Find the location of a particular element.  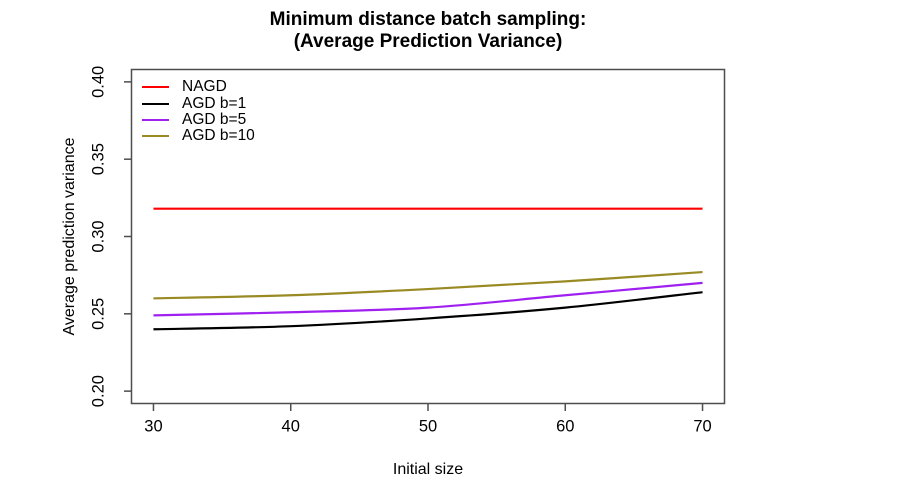

x-tick-label: 70 is located at coordinates (702, 427).